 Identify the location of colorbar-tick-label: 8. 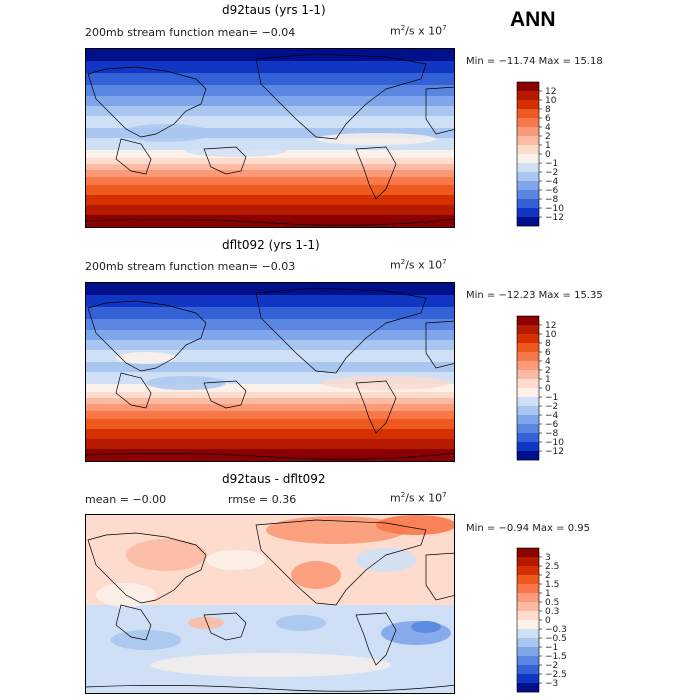
(548, 344).